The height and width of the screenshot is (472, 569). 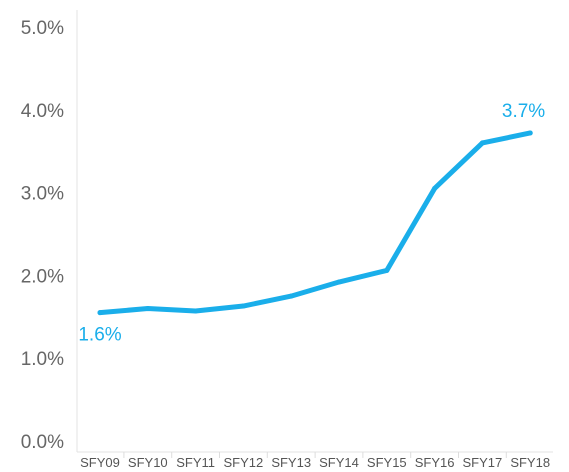 What do you see at coordinates (42, 194) in the screenshot?
I see `y-tick-label: 3.0%` at bounding box center [42, 194].